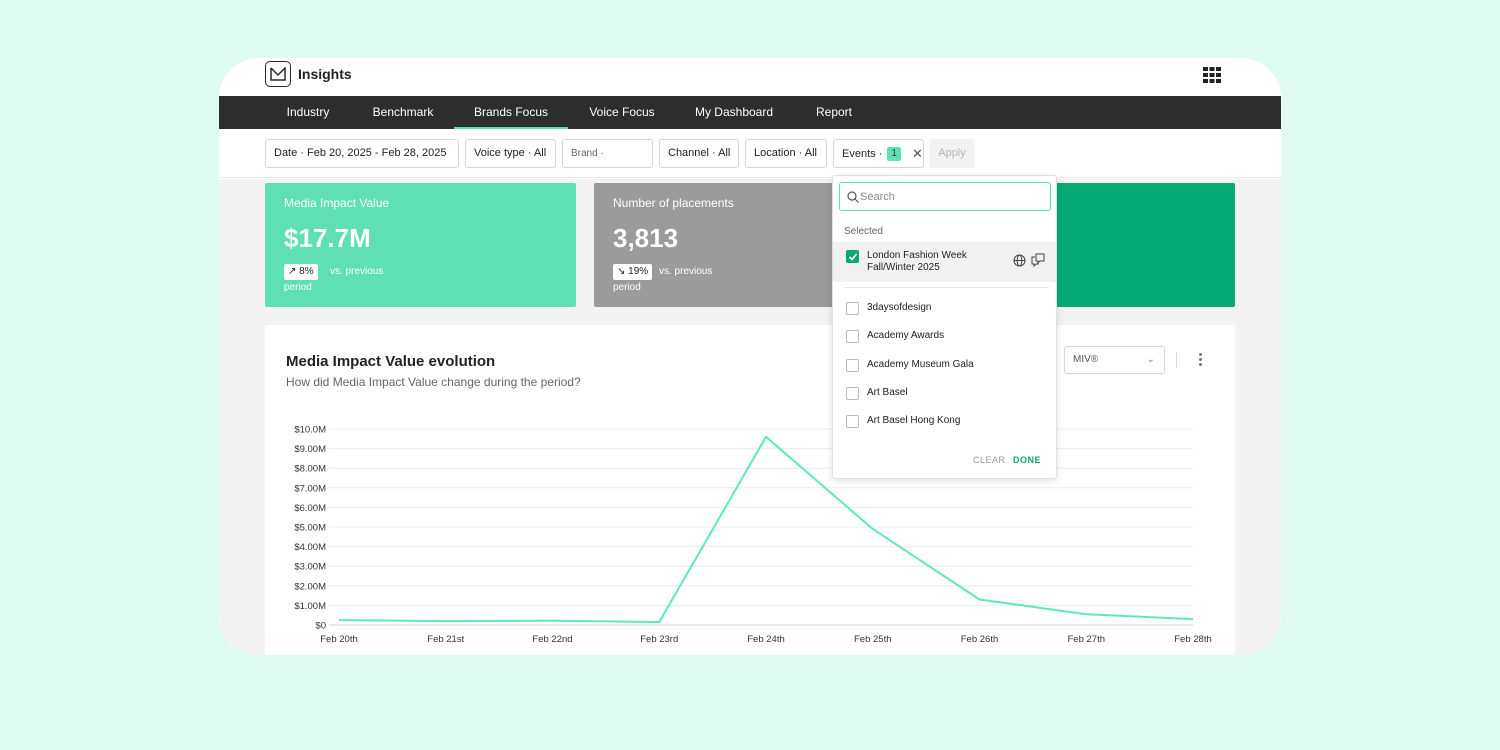  I want to click on kpi-delta: ↘ 19%, so click(633, 272).